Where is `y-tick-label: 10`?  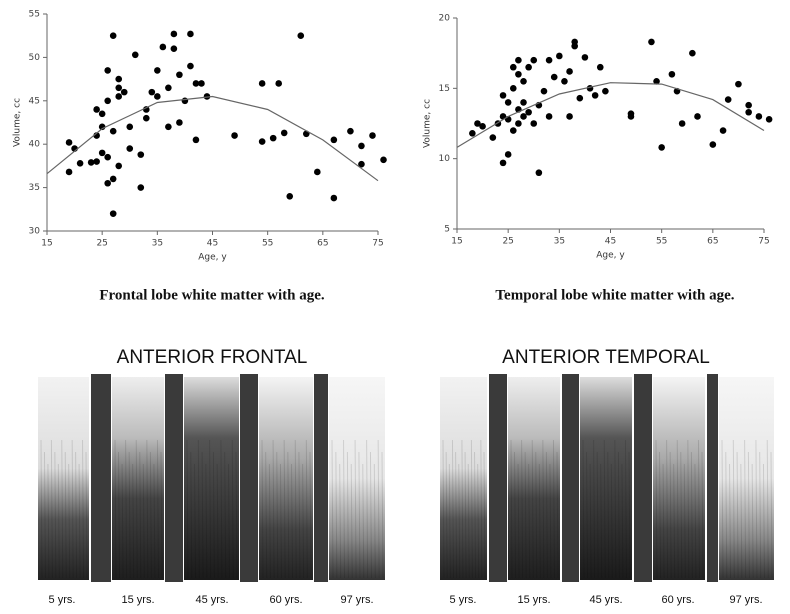 y-tick-label: 10 is located at coordinates (445, 159).